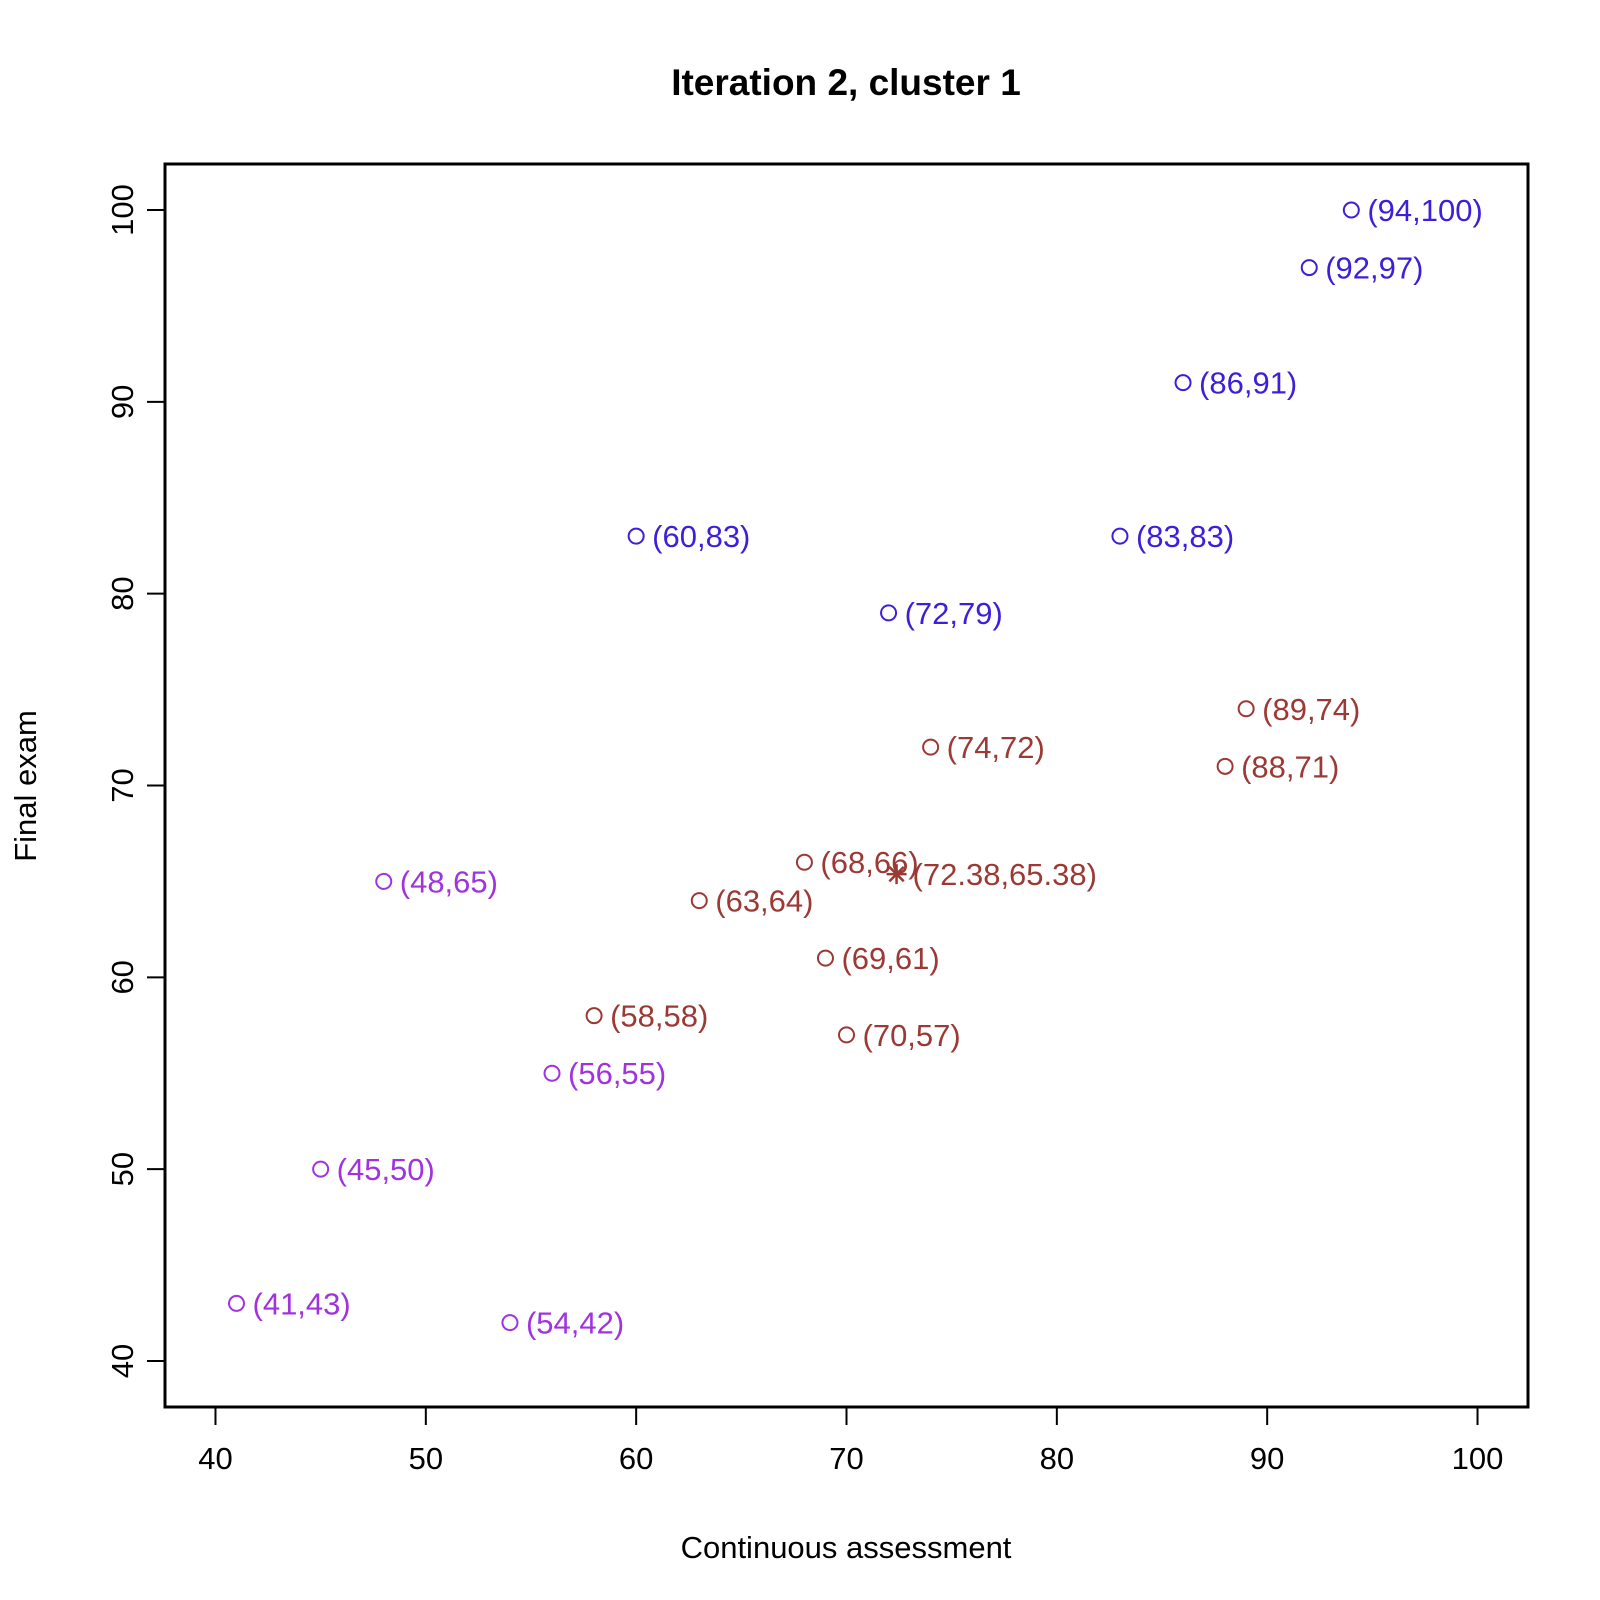 This screenshot has width=1600, height=1600. I want to click on x-axis-title: Continuous assessment, so click(846, 1547).